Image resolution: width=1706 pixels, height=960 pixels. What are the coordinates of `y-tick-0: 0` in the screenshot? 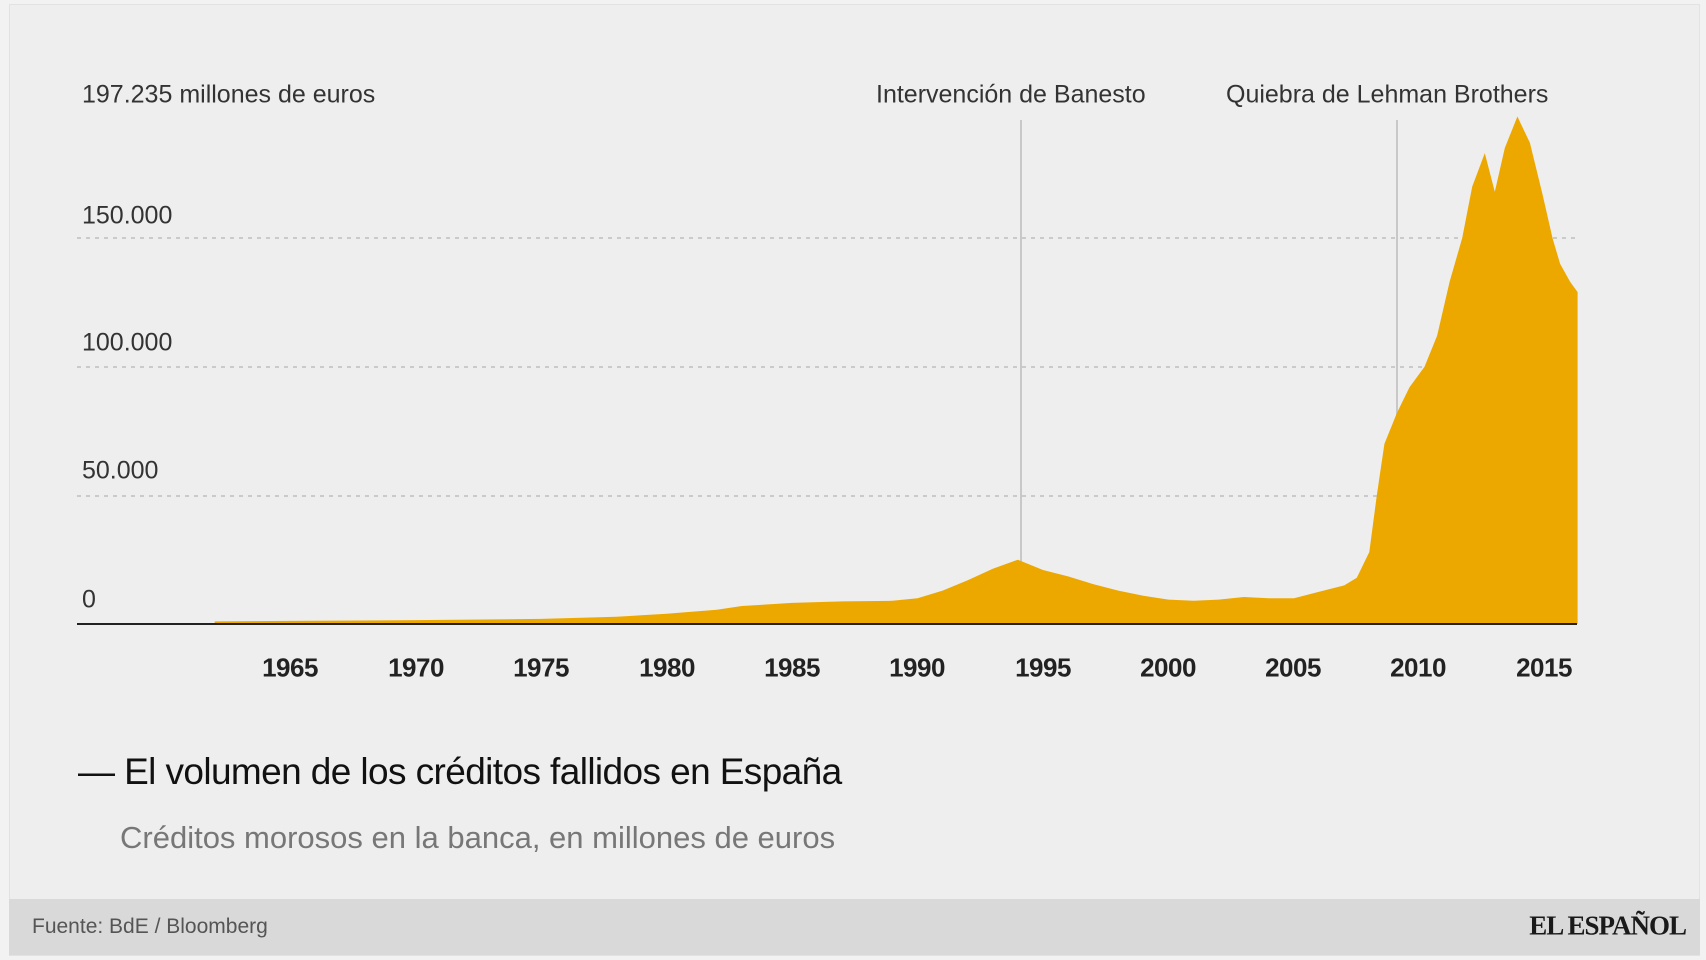 It's located at (89, 599).